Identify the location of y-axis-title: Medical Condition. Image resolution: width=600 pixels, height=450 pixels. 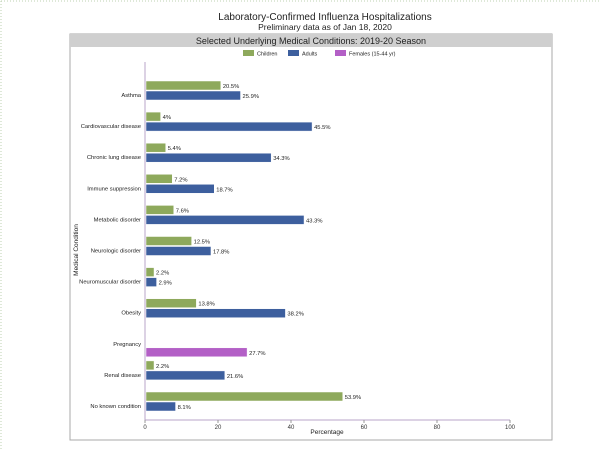
(76, 250).